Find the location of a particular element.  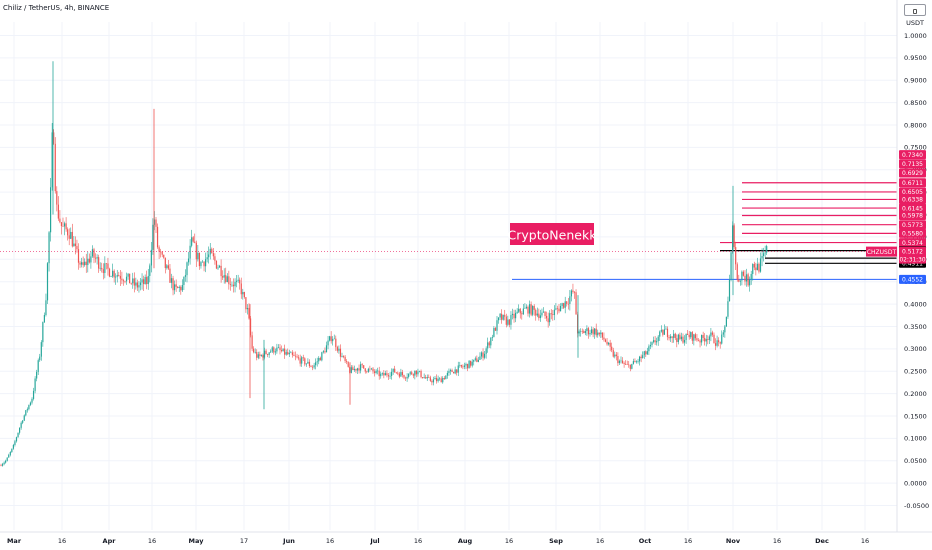

y-tick-label: 1.0000 is located at coordinates (915, 36).